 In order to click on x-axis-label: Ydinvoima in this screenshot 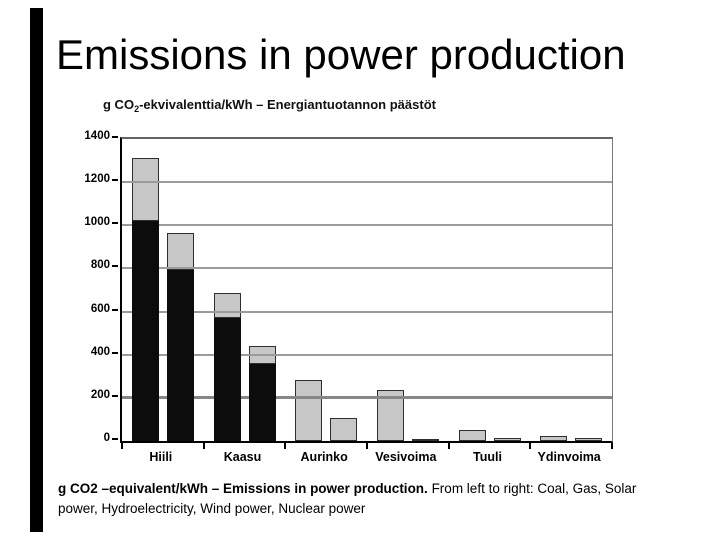, I will do `click(569, 457)`.